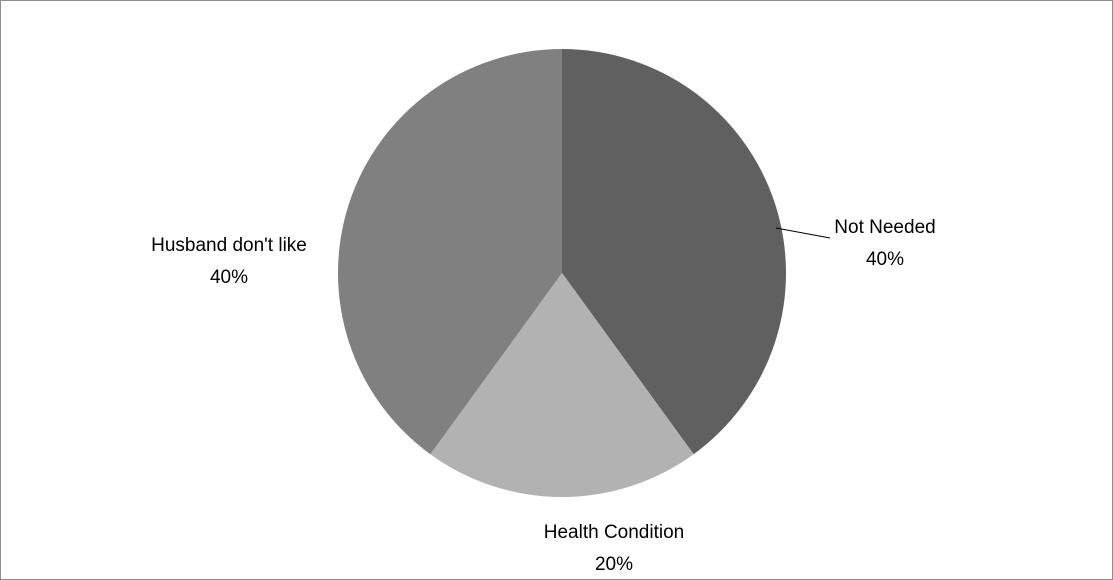 The height and width of the screenshot is (580, 1113). I want to click on leader-line, so click(803, 233).